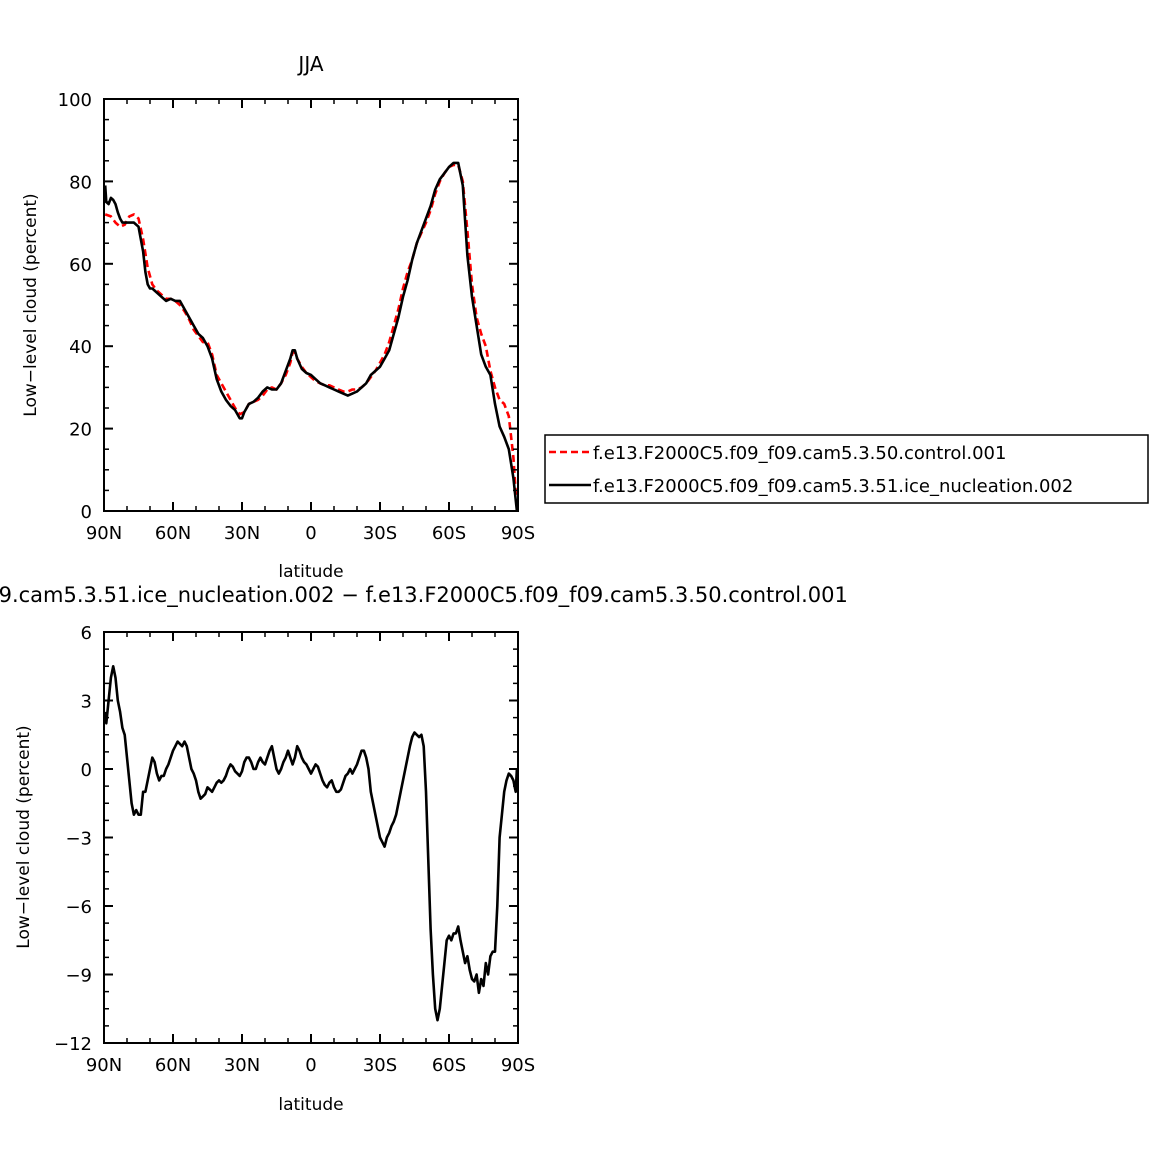  I want to click on top-chart-lines, so click(311, 336).